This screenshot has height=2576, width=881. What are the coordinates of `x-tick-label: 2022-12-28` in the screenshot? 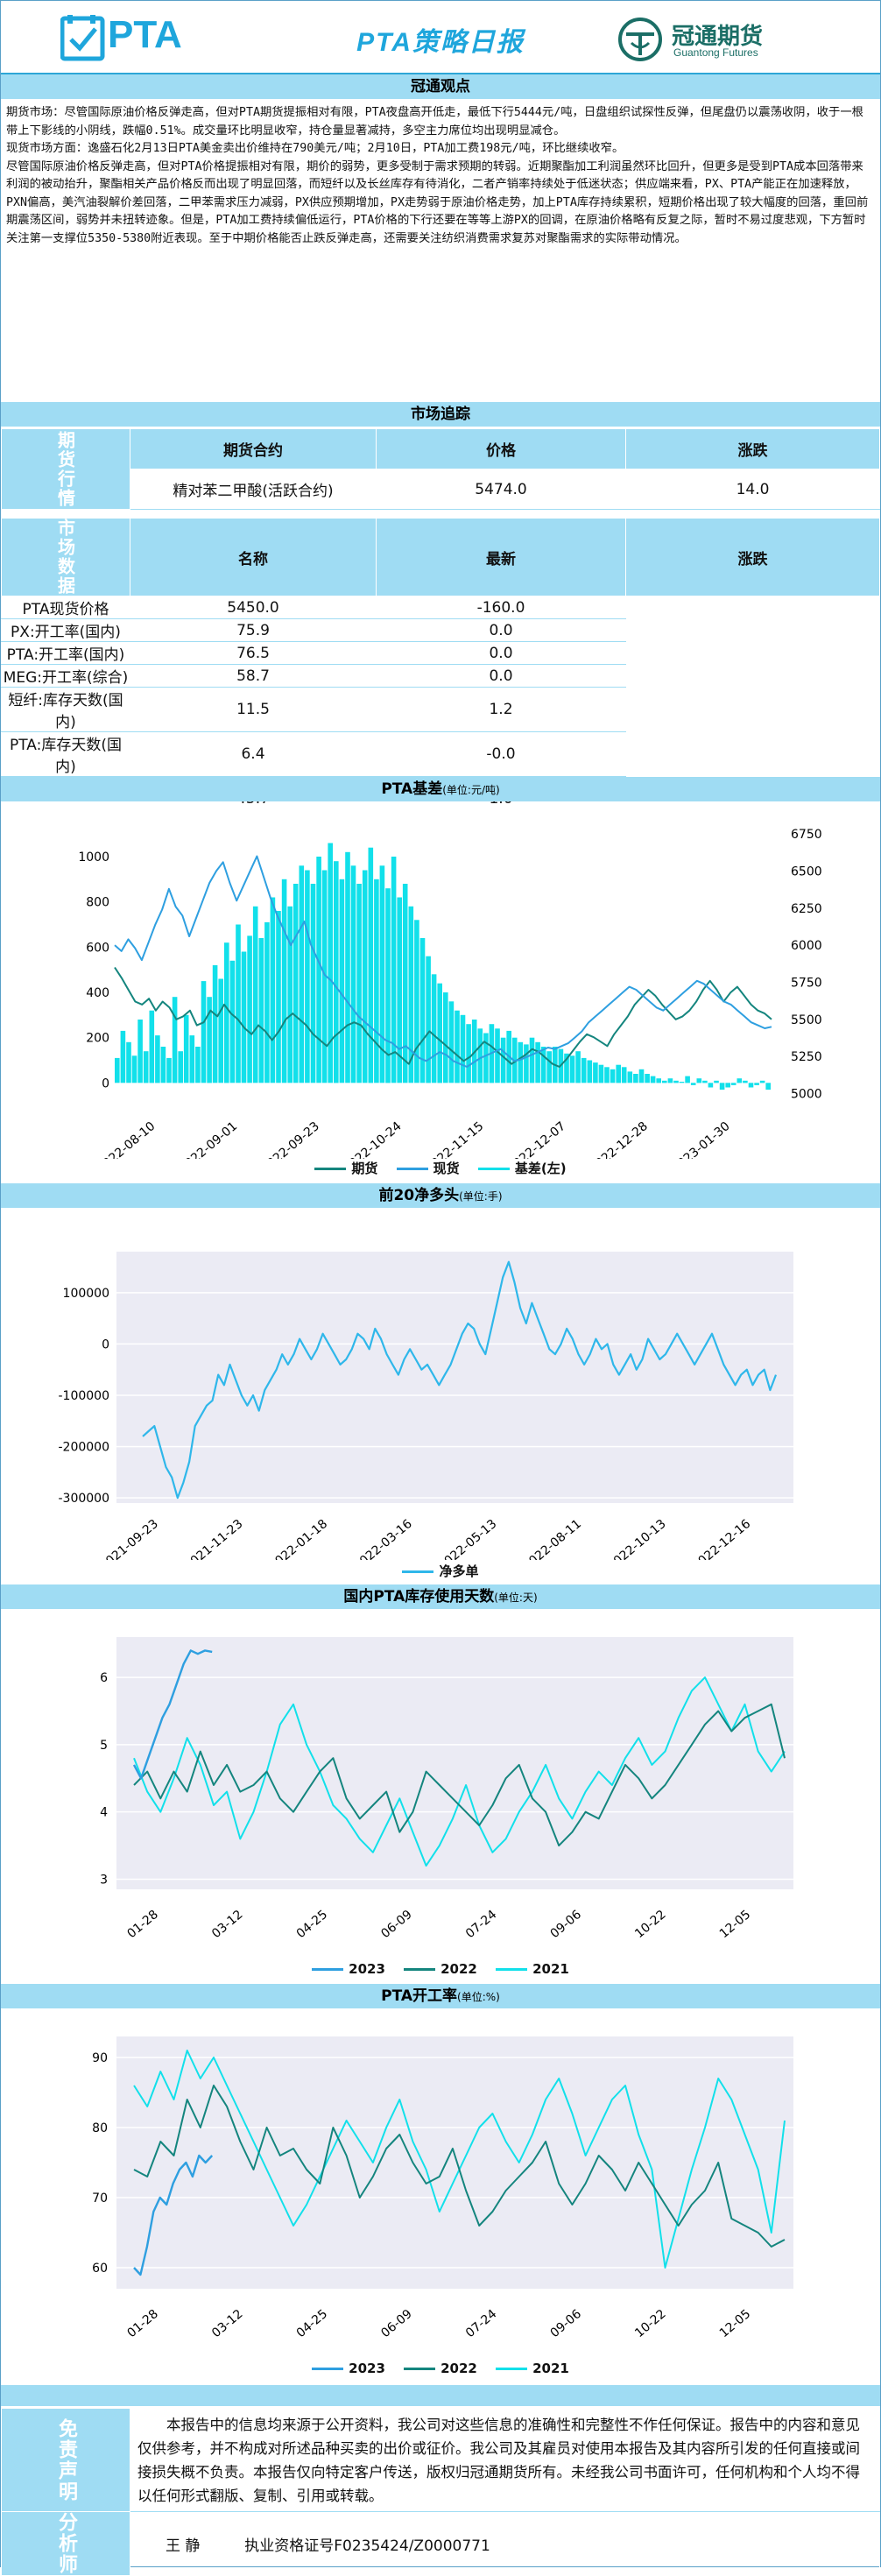 It's located at (619, 1139).